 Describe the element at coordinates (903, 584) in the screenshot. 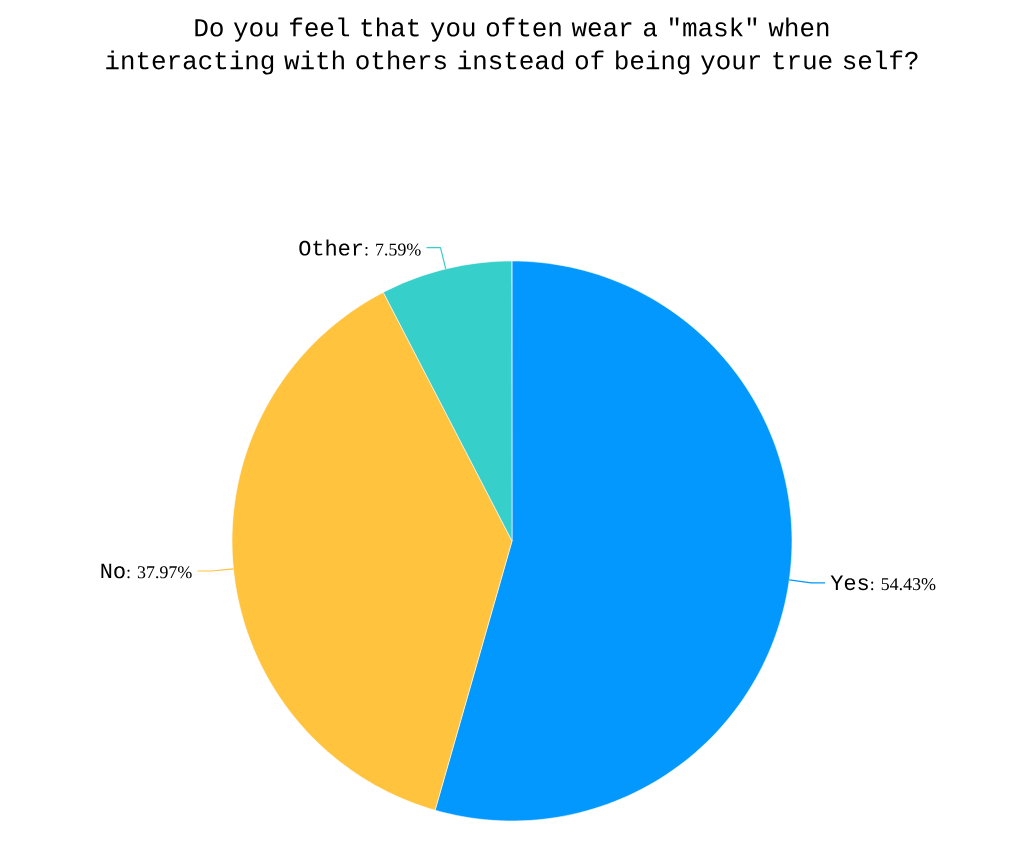

I see `data-label: : 54.43%` at that location.